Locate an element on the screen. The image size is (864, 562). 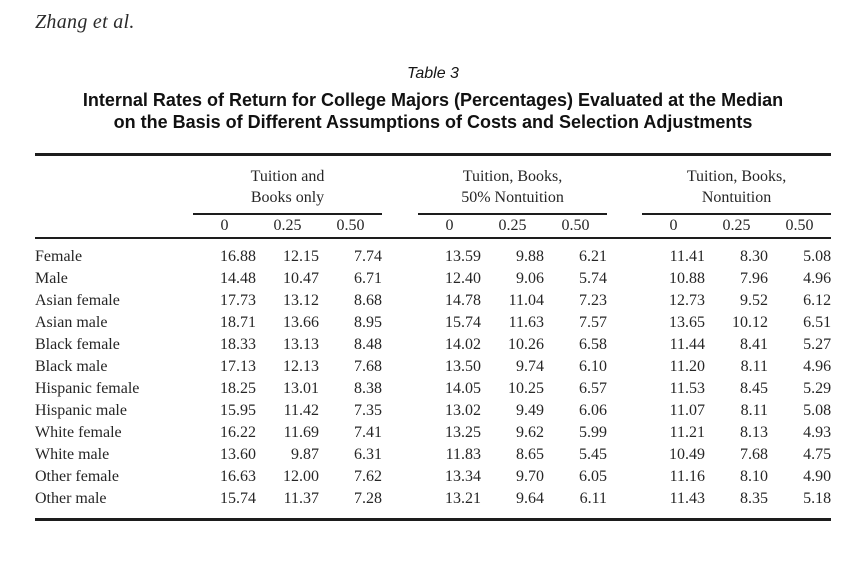
value-cell: 9.64 is located at coordinates (530, 498).